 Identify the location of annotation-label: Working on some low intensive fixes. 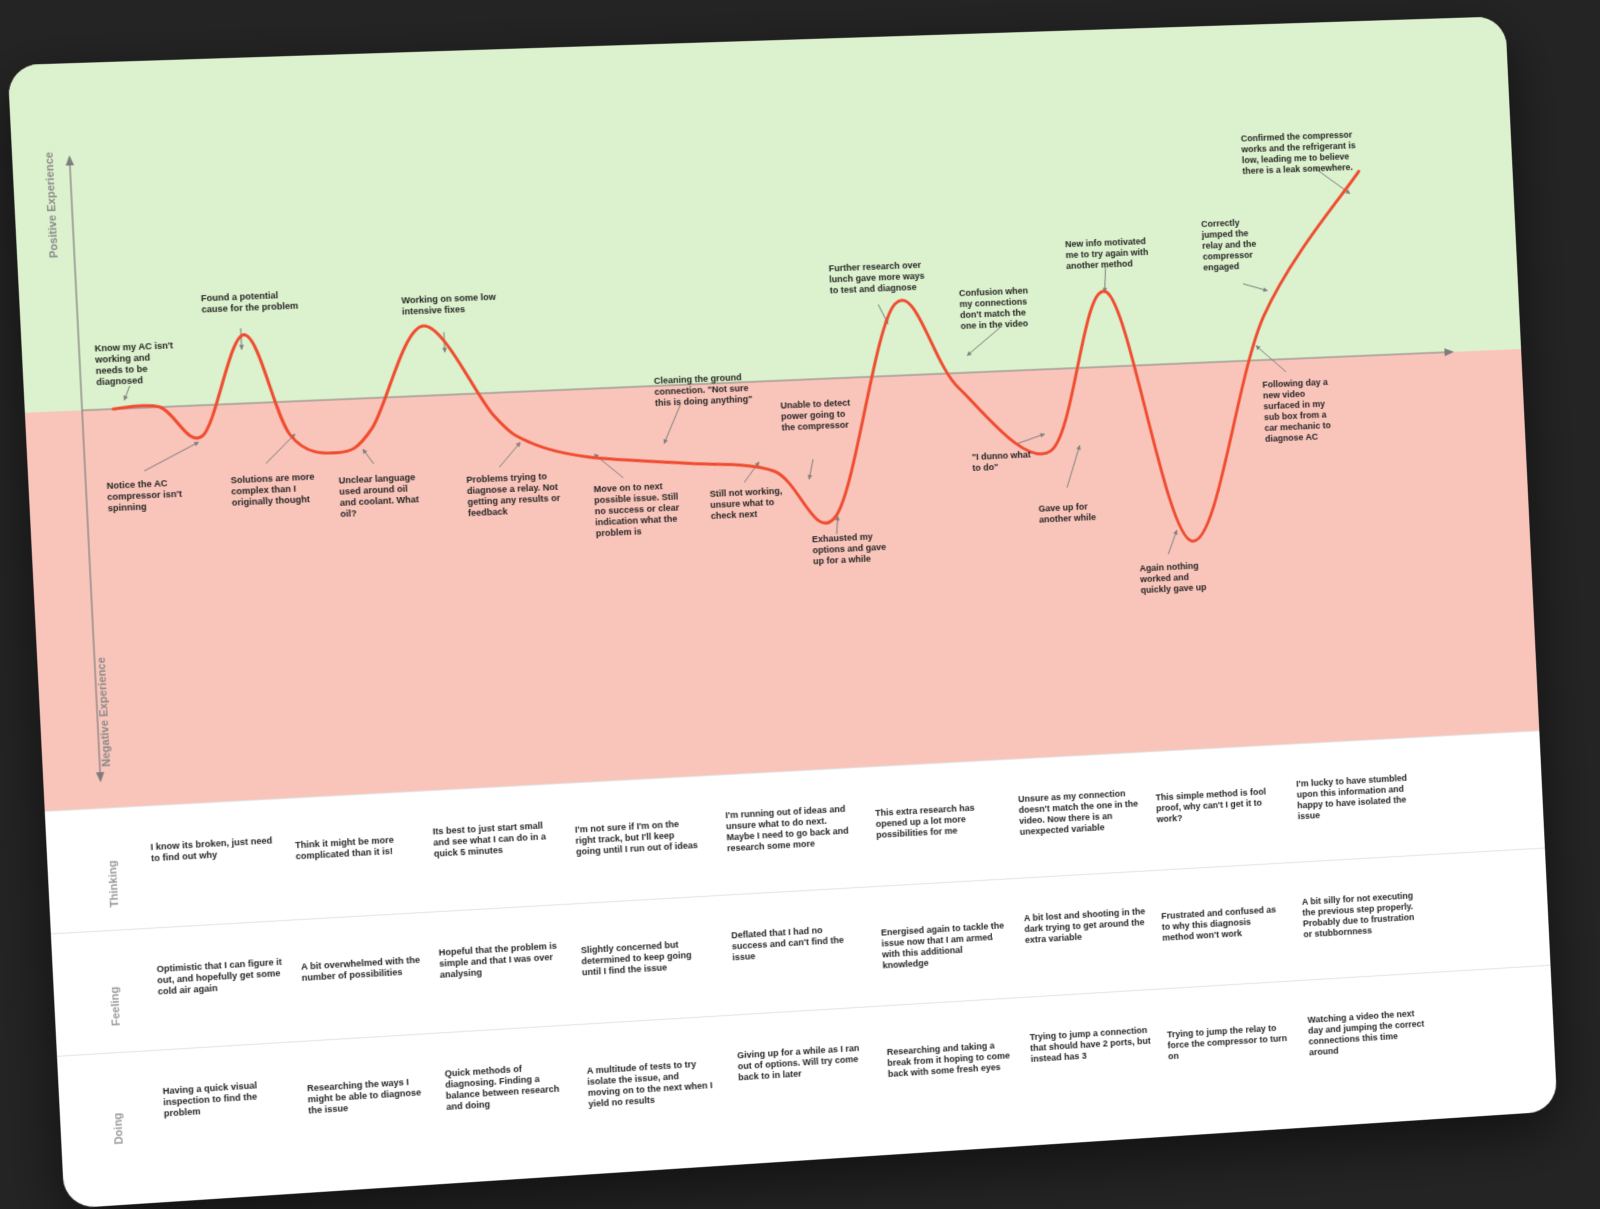
(449, 304).